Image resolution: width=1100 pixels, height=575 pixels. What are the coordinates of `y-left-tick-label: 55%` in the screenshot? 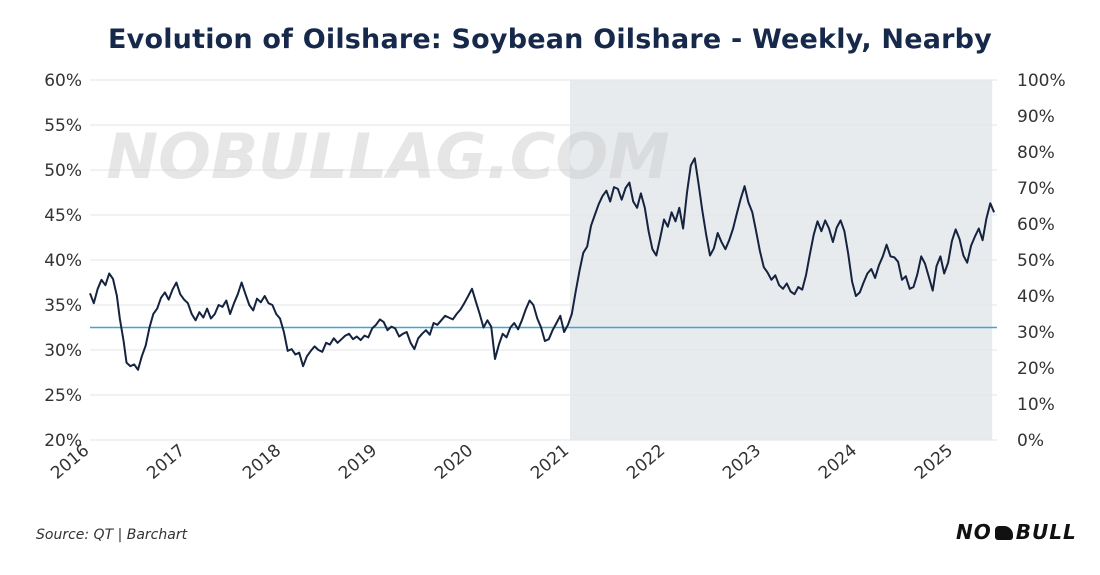 It's located at (63, 126).